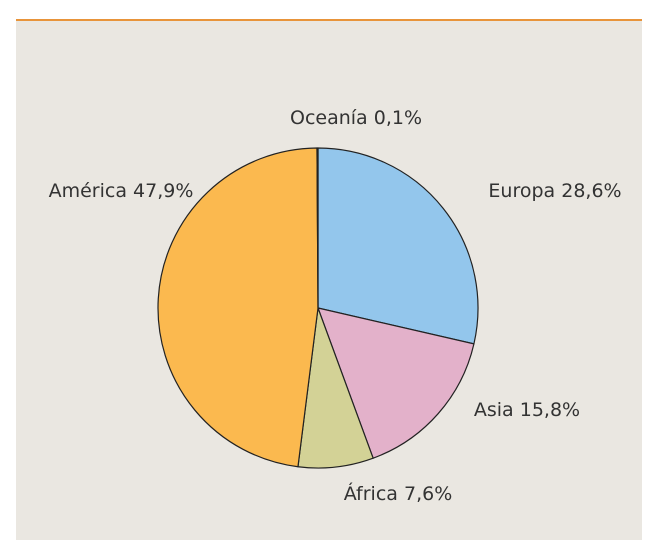 Image resolution: width=658 pixels, height=540 pixels. I want to click on slice-label: Oceanía 0,1%, so click(356, 118).